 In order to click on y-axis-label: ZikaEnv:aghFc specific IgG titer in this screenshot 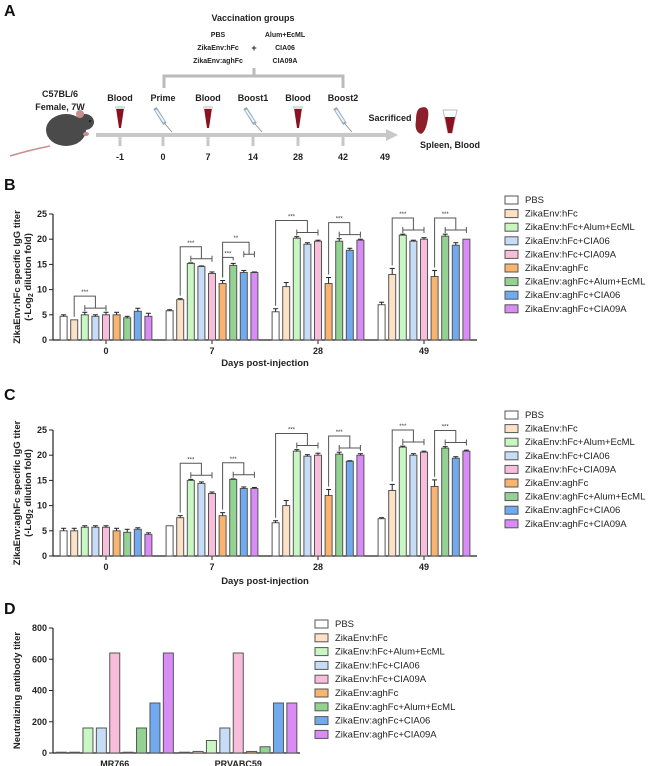, I will do `click(17, 492)`.